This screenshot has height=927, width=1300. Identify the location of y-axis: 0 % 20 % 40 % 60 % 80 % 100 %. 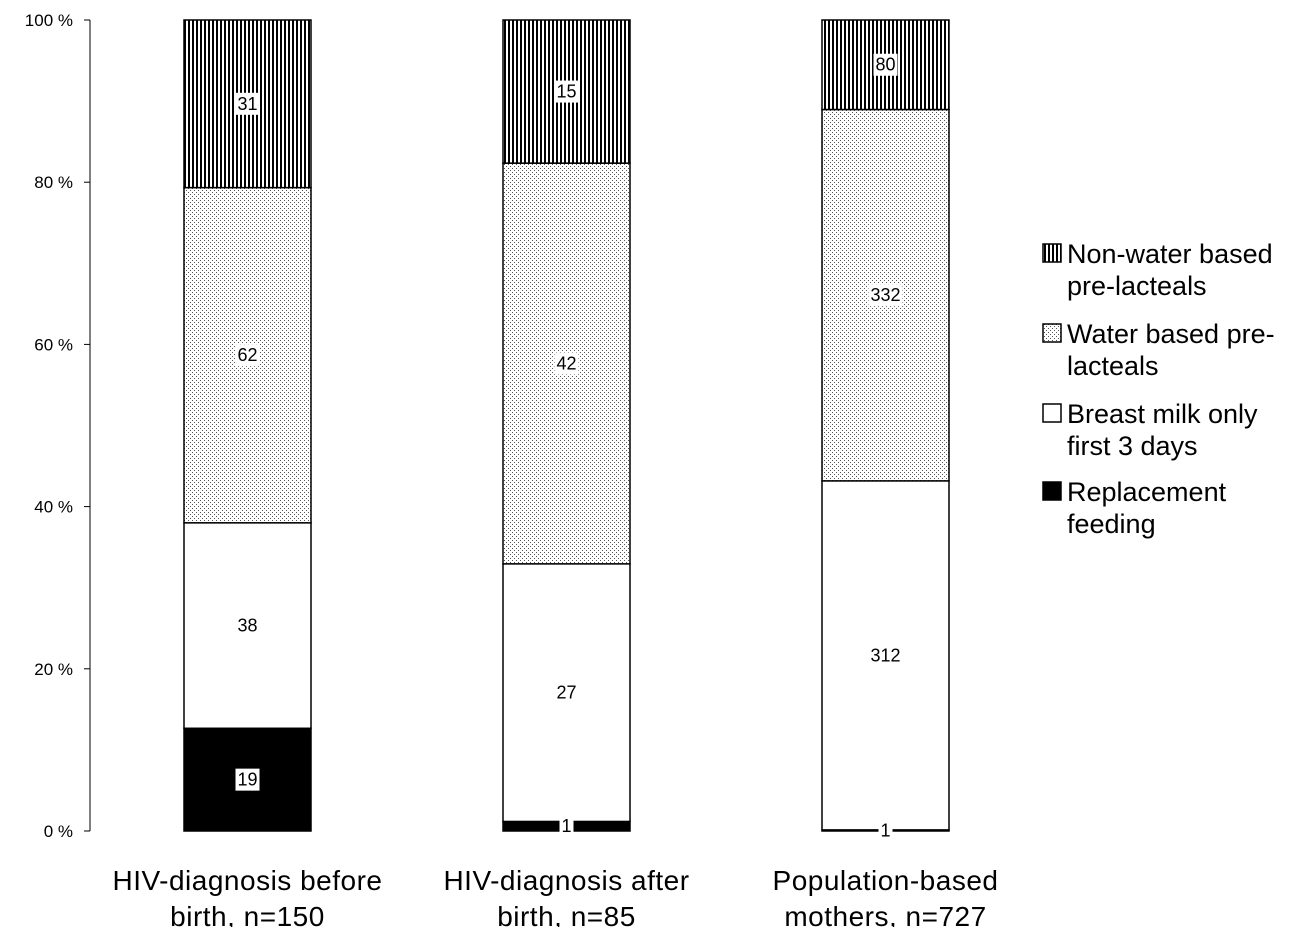
(58, 426).